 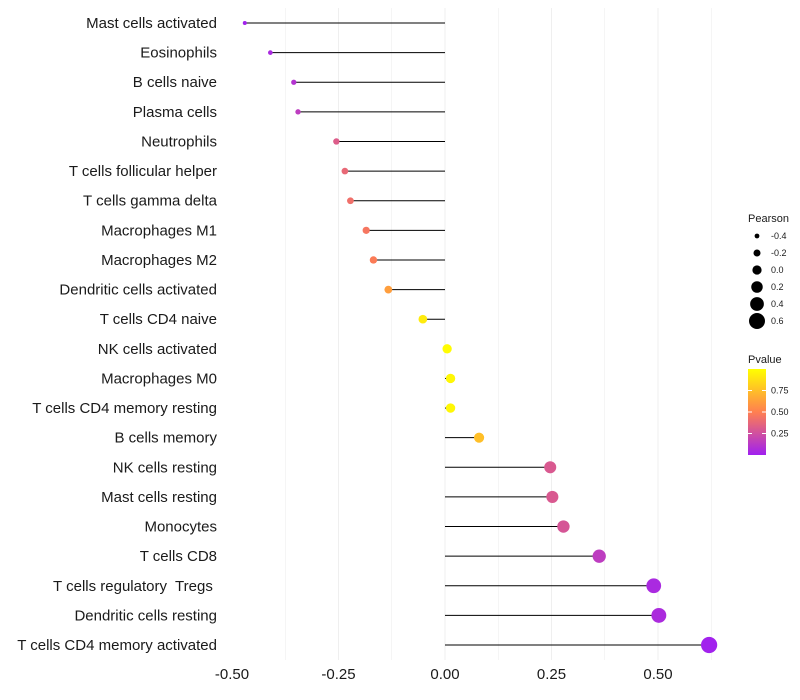 What do you see at coordinates (175, 82) in the screenshot?
I see `y-axis-label: B cells naive` at bounding box center [175, 82].